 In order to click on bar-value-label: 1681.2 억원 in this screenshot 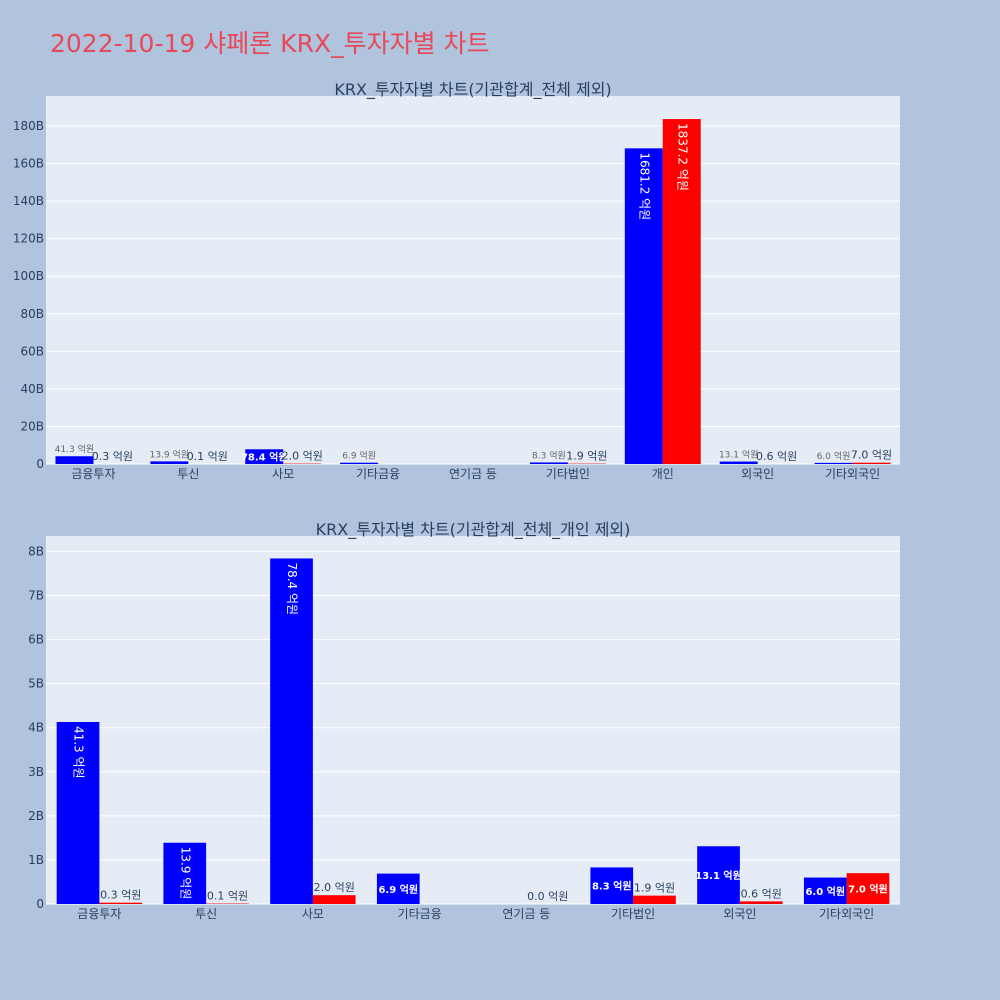, I will do `click(644, 186)`.